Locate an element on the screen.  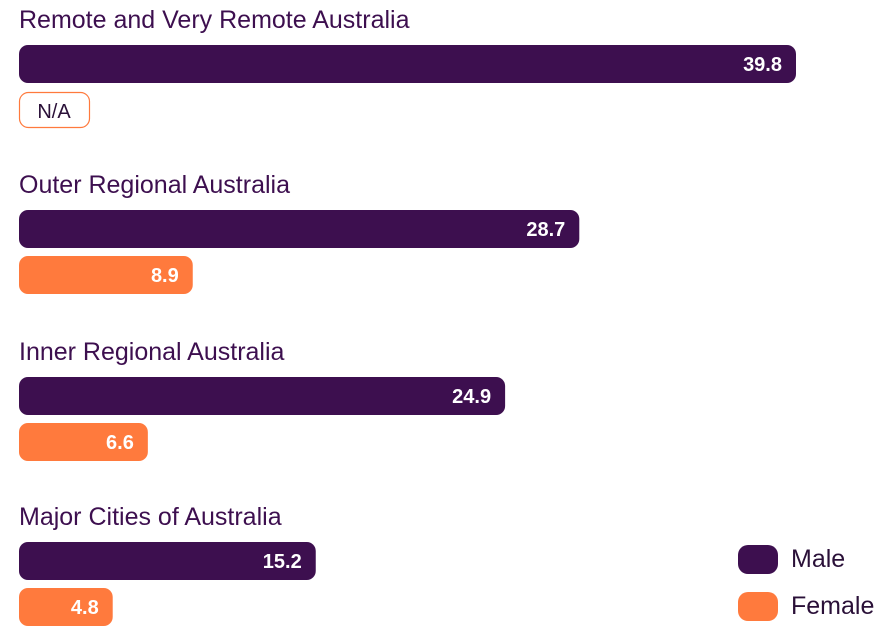
legend: Male Female is located at coordinates (806, 583).